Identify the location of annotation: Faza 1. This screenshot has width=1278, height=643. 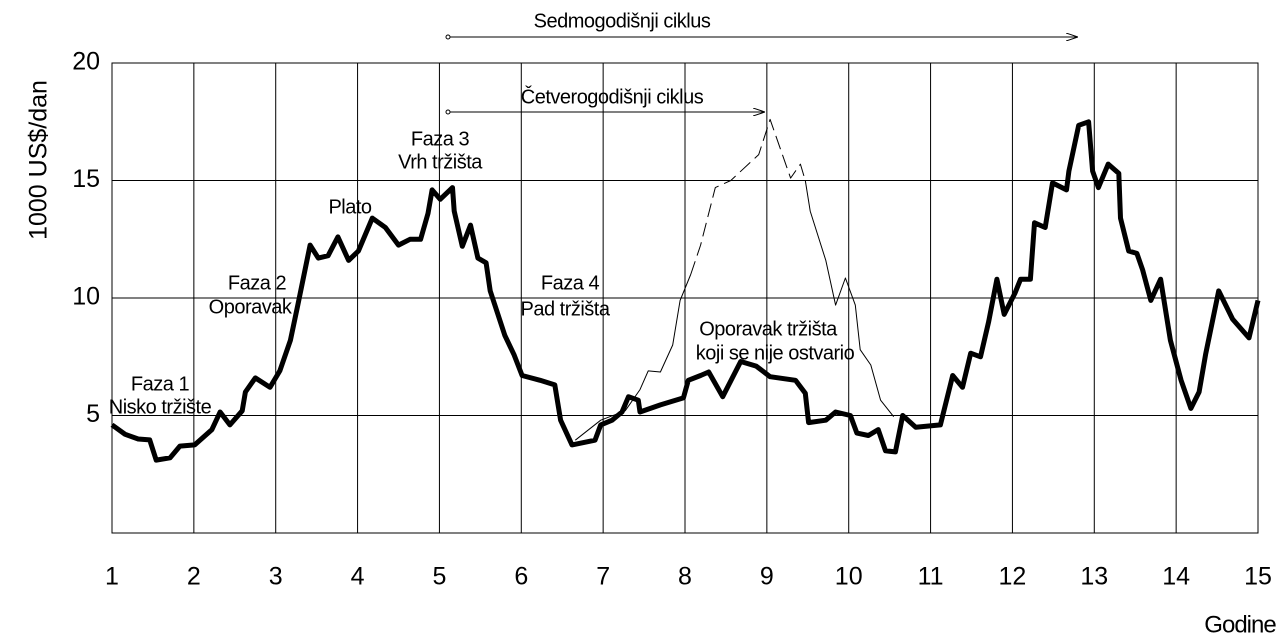
(160, 384).